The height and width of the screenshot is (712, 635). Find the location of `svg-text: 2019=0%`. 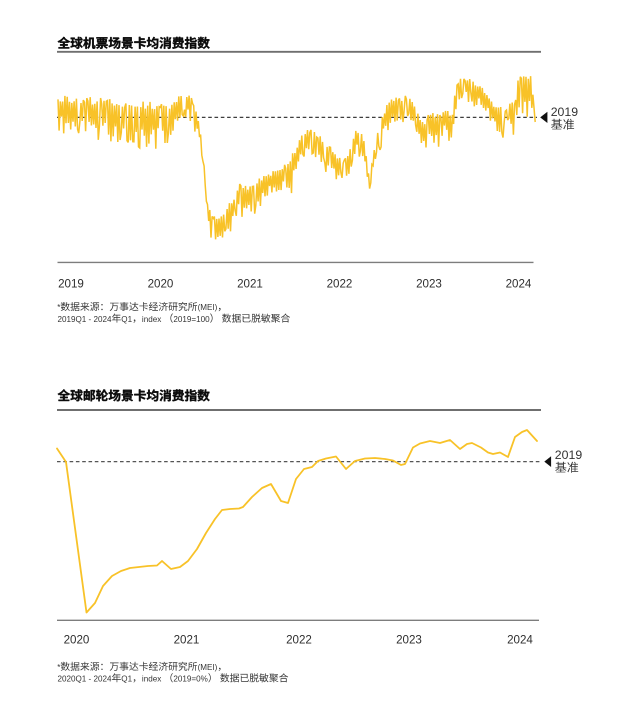

svg-text: 2019=0% is located at coordinates (190, 679).